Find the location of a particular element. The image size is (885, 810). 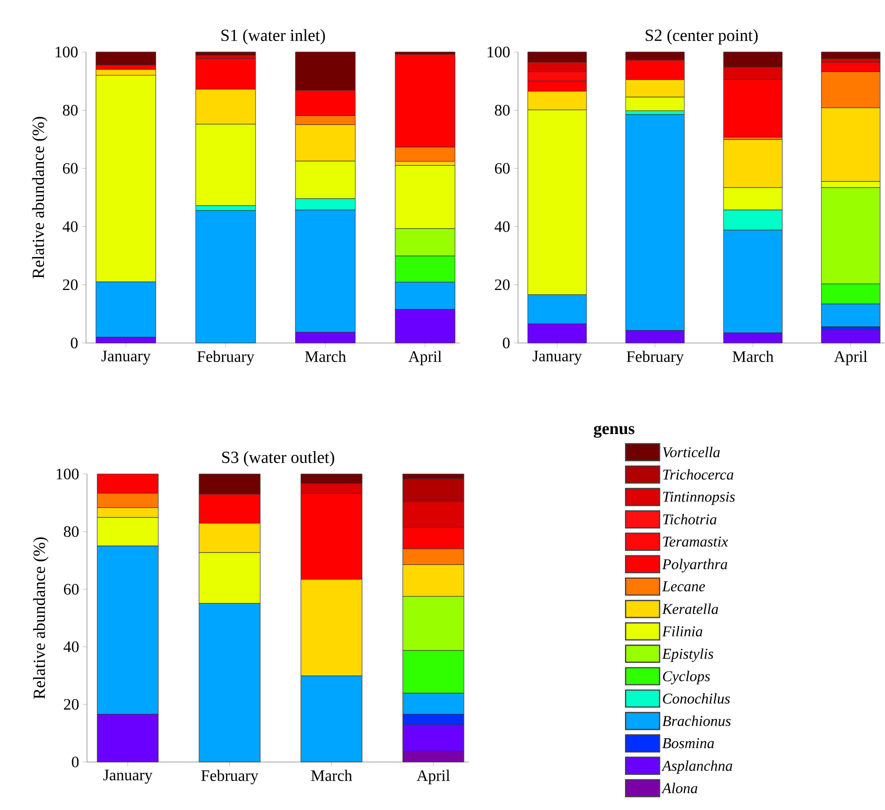

legend-label: Filinia is located at coordinates (682, 631).